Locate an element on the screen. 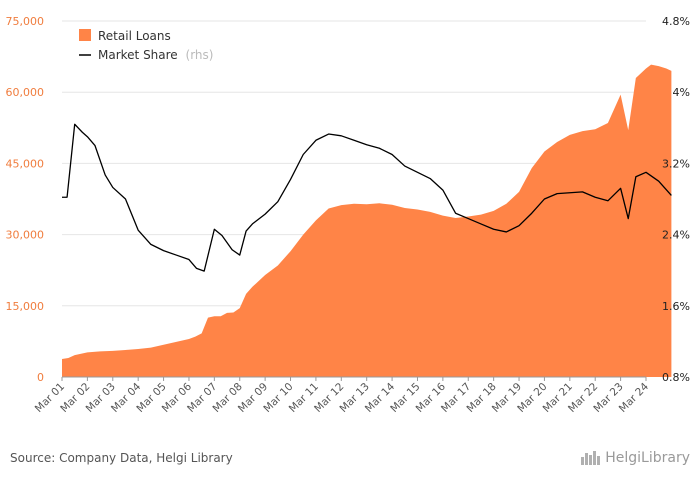 The height and width of the screenshot is (483, 700). y-right-tick-label: 4% is located at coordinates (681, 92).